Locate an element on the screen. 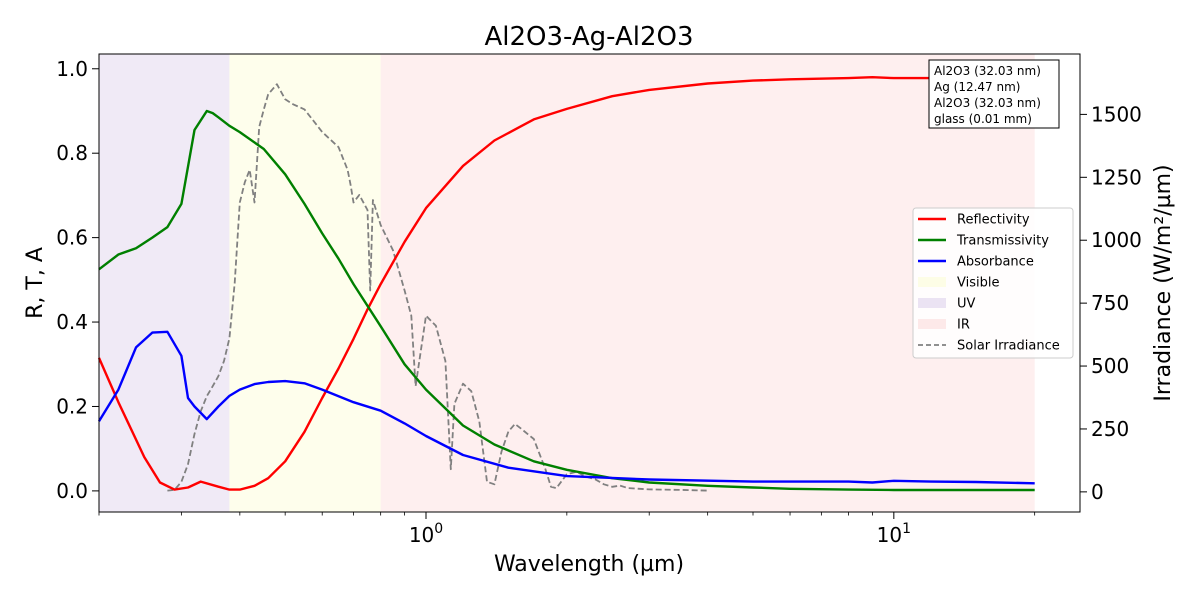  y-tick-label: 0.8 is located at coordinates (72, 153).